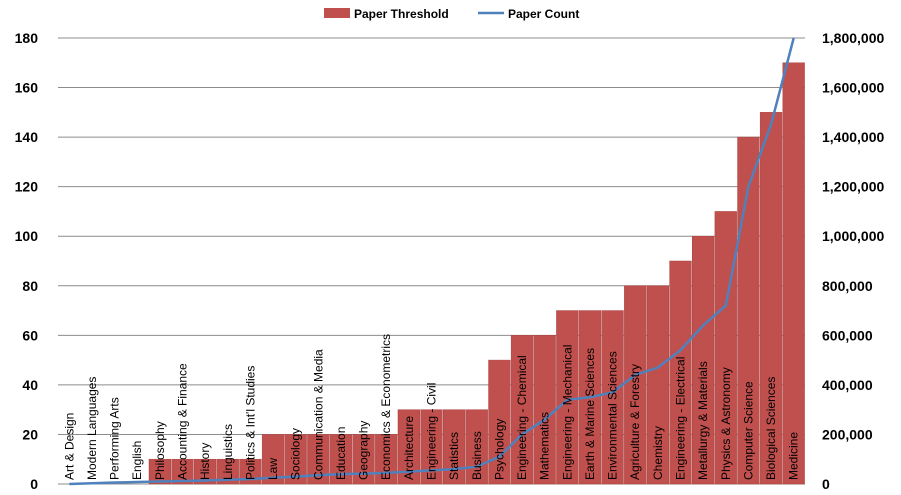 The width and height of the screenshot is (901, 495). What do you see at coordinates (853, 88) in the screenshot?
I see `right-tick-label: 1,600,000` at bounding box center [853, 88].